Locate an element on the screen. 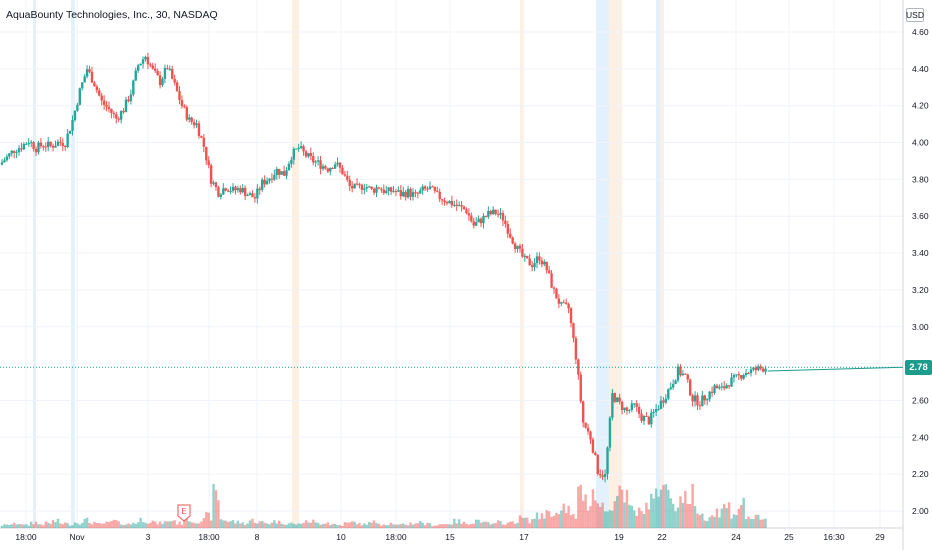 This screenshot has width=932, height=550. currency-label: USD is located at coordinates (915, 15).